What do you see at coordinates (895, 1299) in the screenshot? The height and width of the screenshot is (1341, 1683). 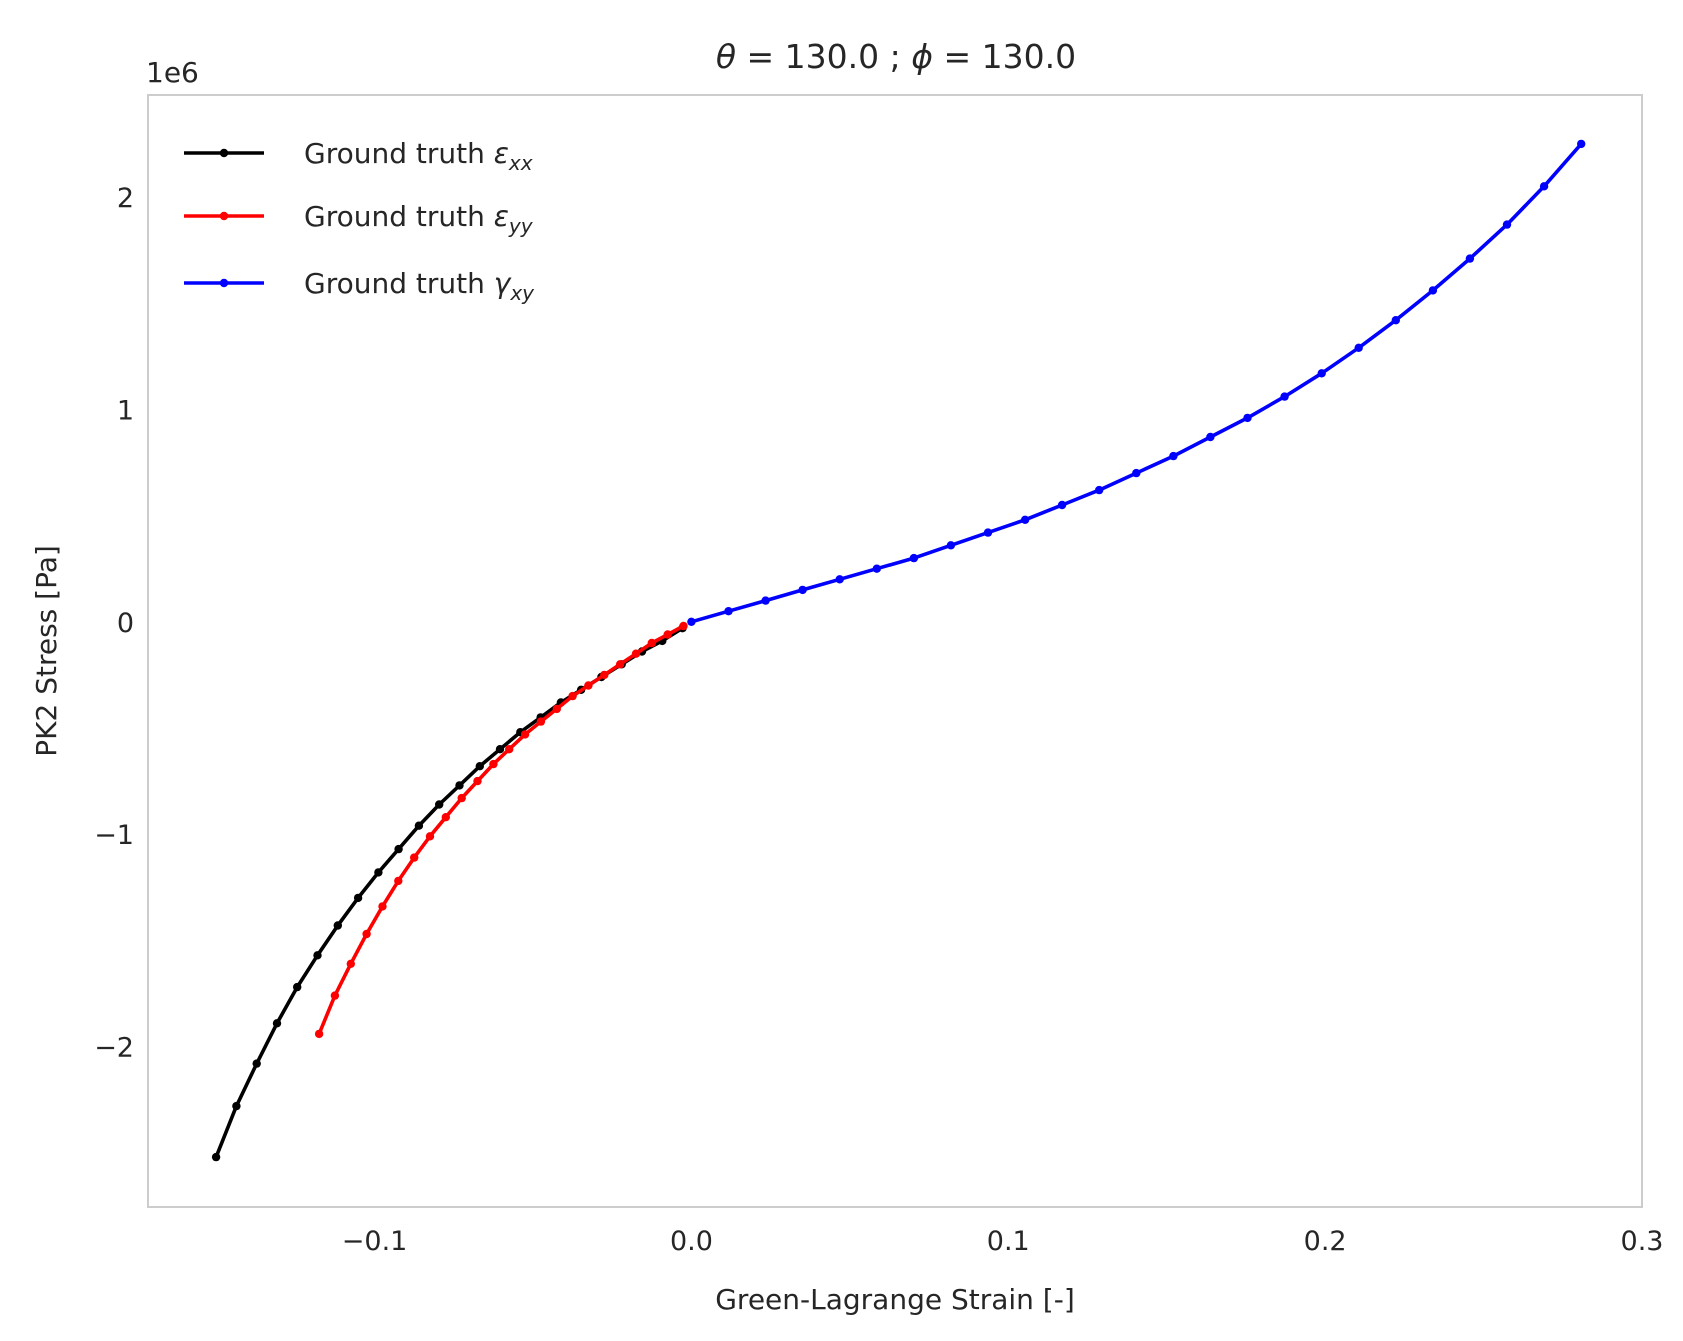 I see `x-axis-label: Green-Lagrange Strain [-]` at bounding box center [895, 1299].